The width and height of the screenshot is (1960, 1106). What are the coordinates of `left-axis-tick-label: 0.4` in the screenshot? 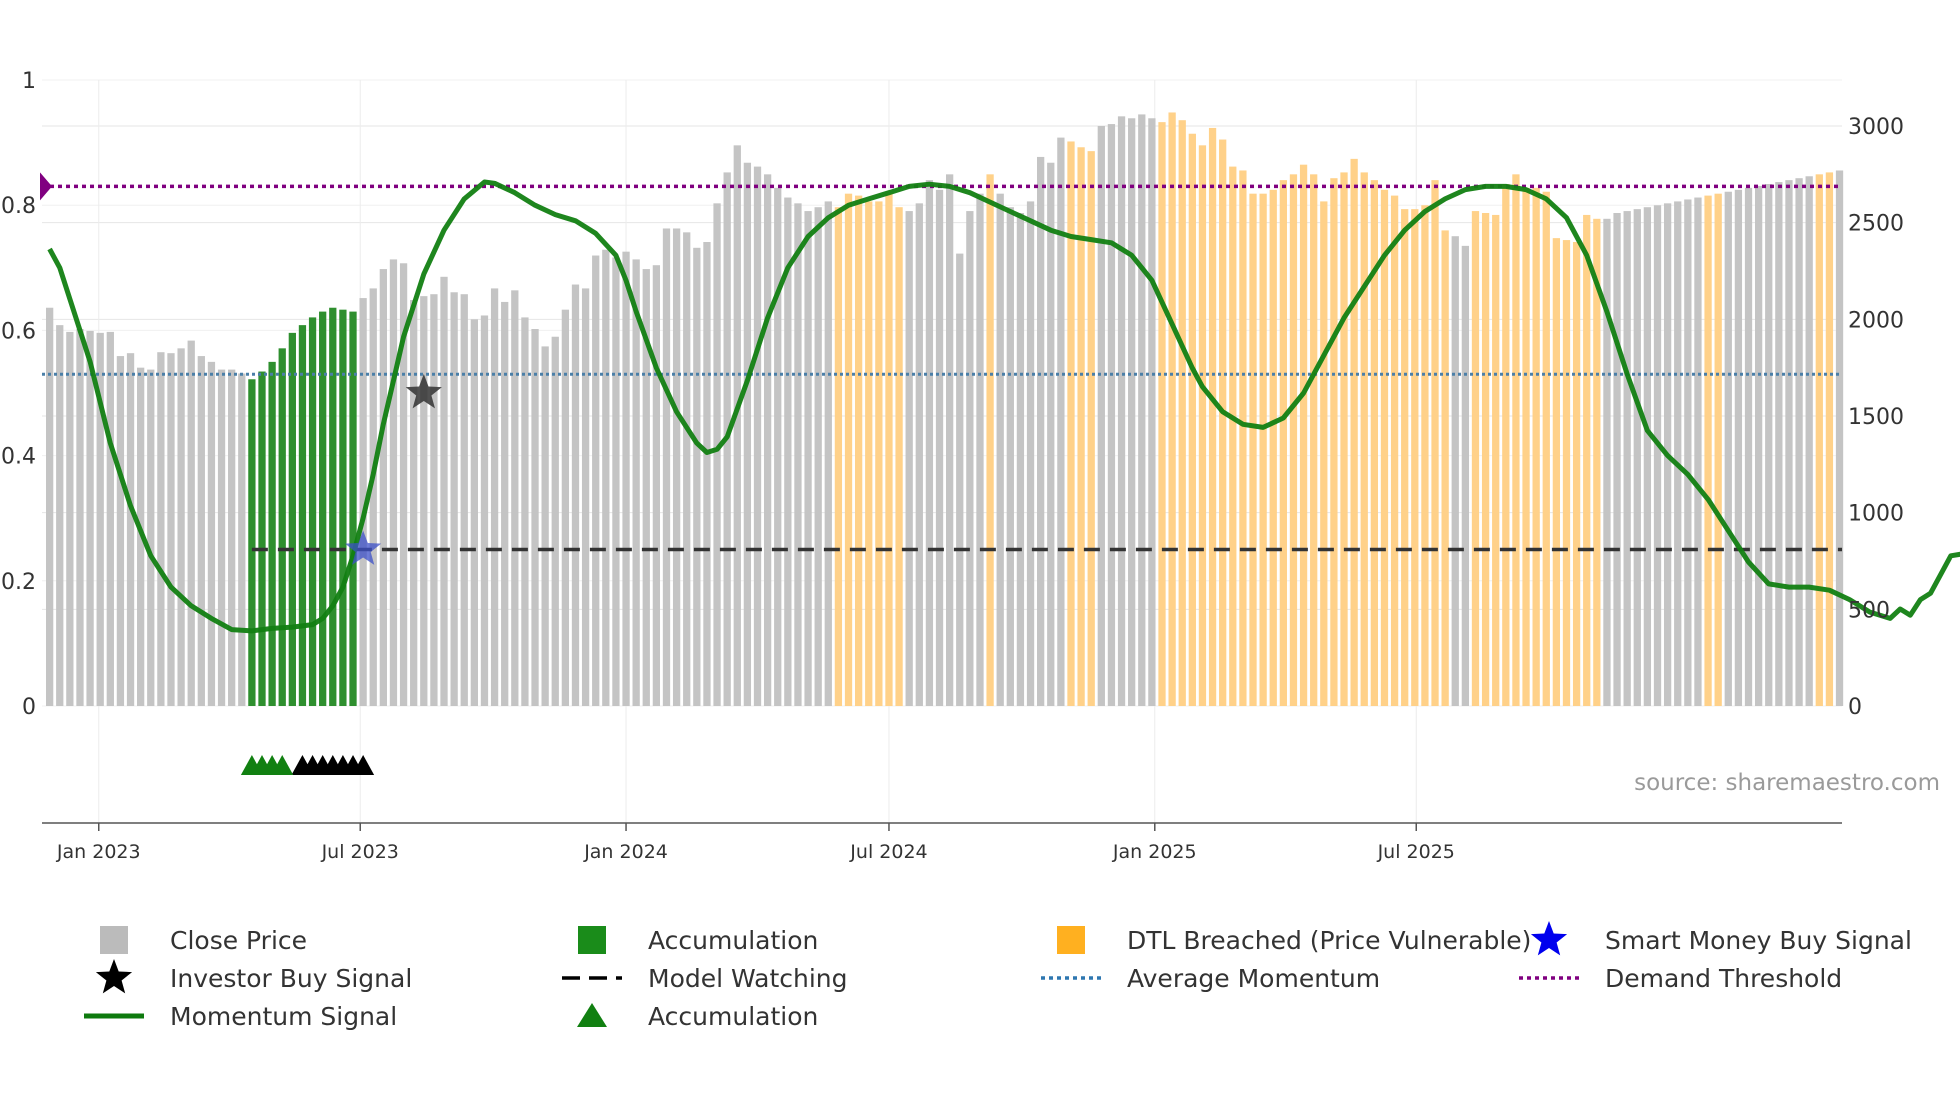 It's located at (18, 457).